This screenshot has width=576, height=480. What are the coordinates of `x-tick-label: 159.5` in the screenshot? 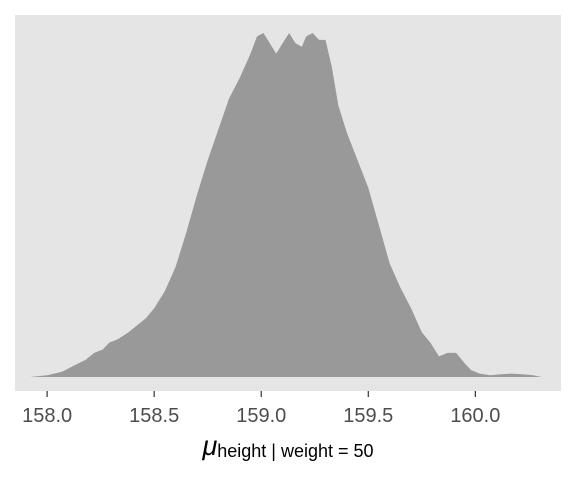 It's located at (368, 416).